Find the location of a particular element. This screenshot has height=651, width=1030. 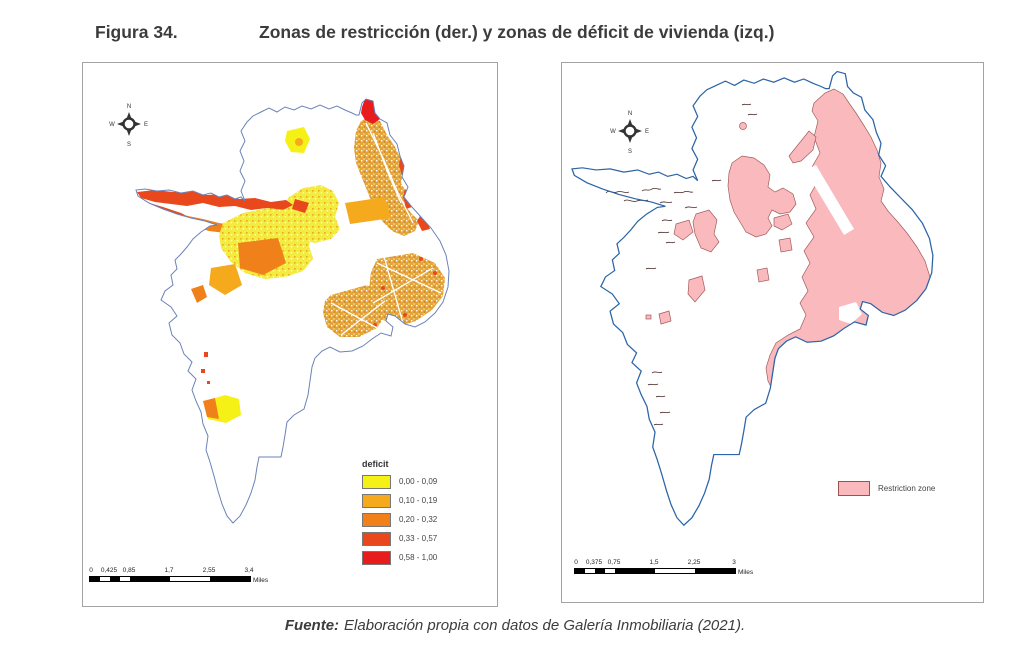

compass-rose-right: N E S W is located at coordinates (629, 133).